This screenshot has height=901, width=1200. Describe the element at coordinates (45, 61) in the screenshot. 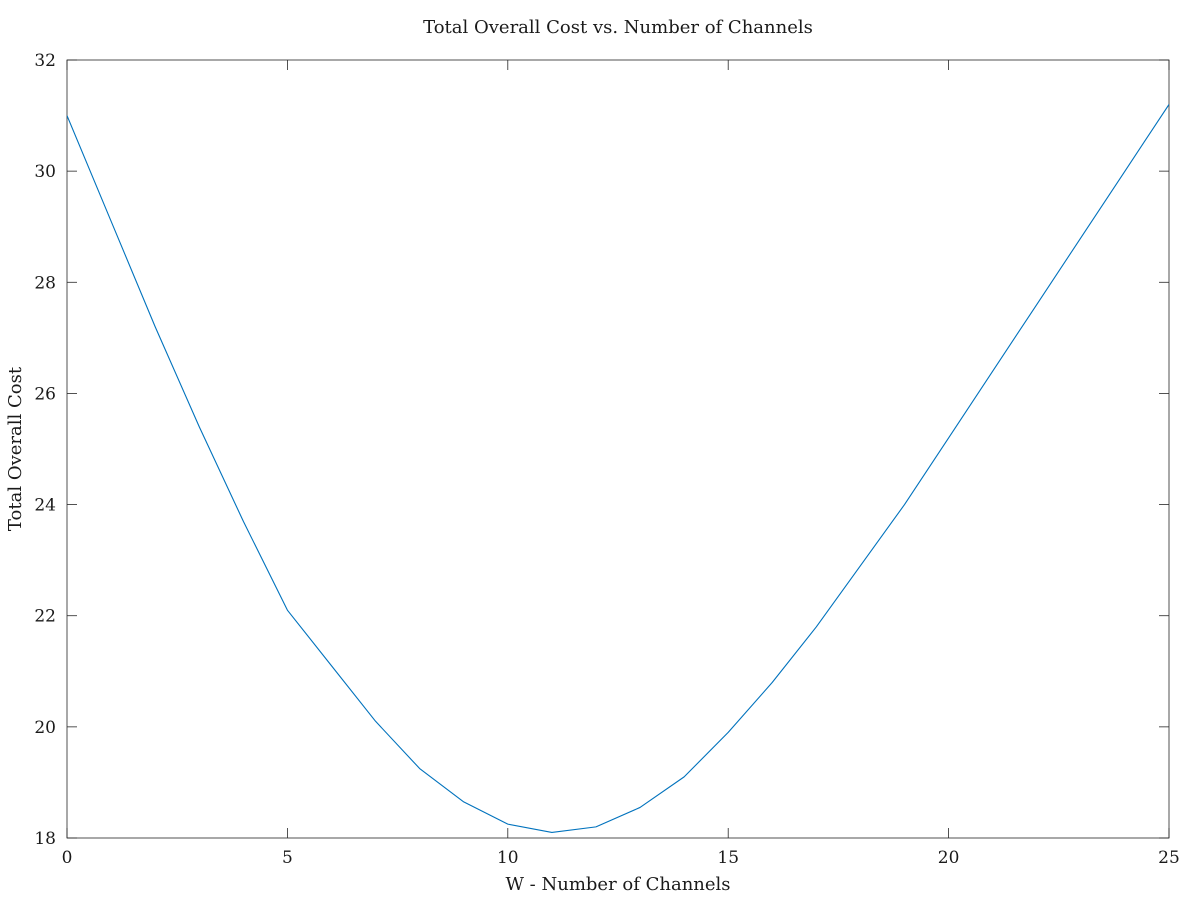

I see `y-tick-label: 32` at that location.